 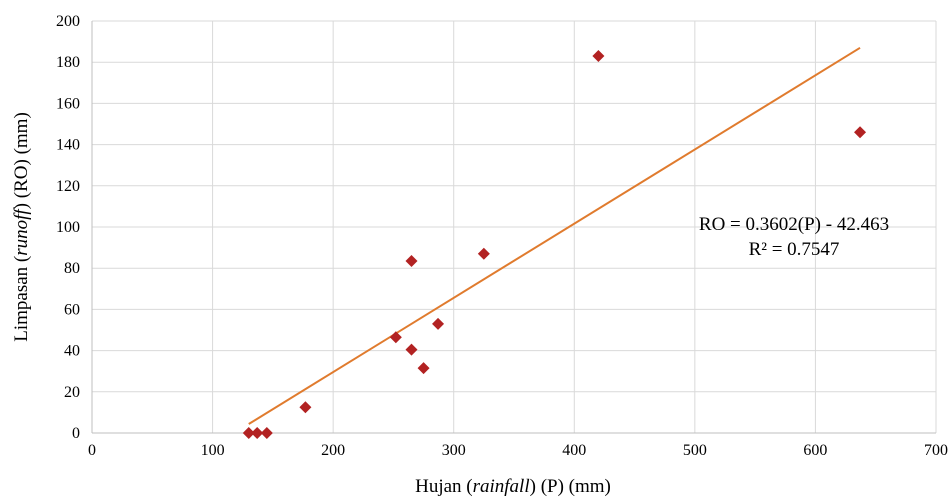 What do you see at coordinates (815, 450) in the screenshot?
I see `x-tick-label: 600` at bounding box center [815, 450].